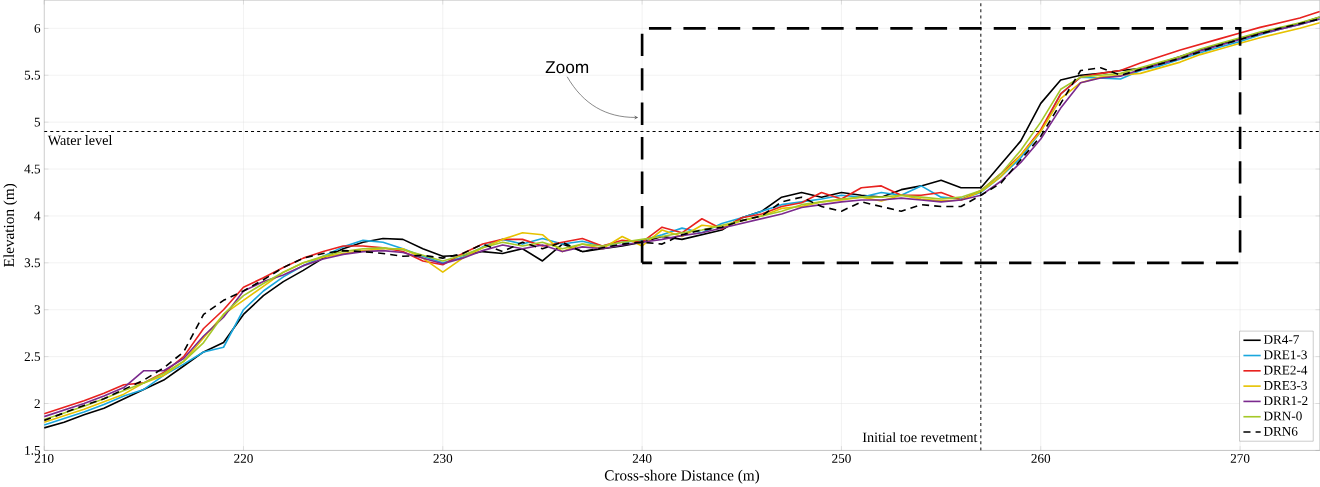 The width and height of the screenshot is (1320, 487). Describe the element at coordinates (1041, 458) in the screenshot. I see `x-tick-label: 260` at that location.